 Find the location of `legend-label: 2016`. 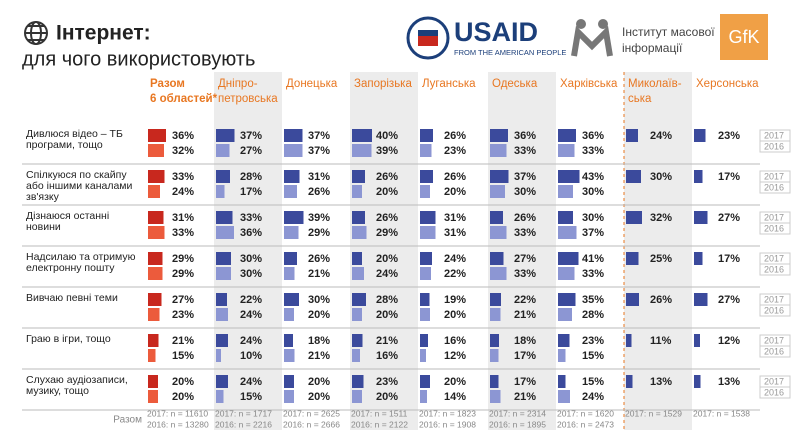

legend-label: 2016 is located at coordinates (774, 351).